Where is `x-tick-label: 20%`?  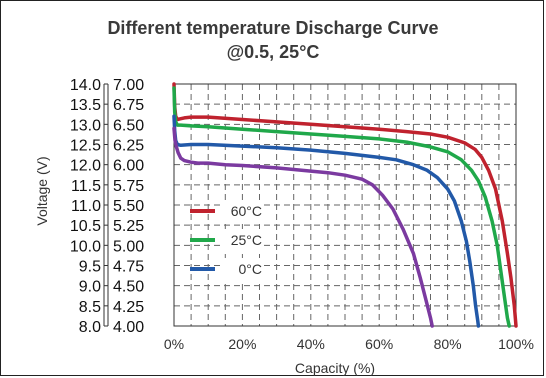 x-tick-label: 20% is located at coordinates (242, 344).